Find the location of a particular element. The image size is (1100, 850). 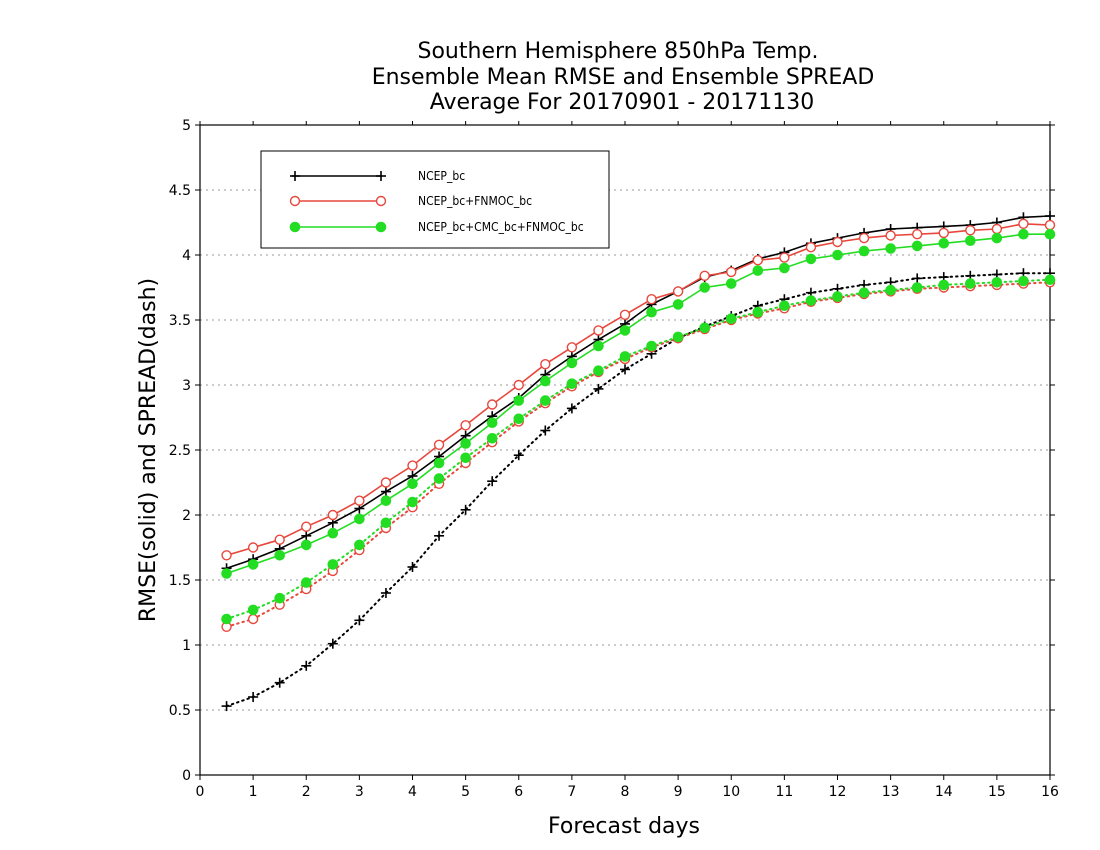

x-tick-label-9: 9 is located at coordinates (678, 792).